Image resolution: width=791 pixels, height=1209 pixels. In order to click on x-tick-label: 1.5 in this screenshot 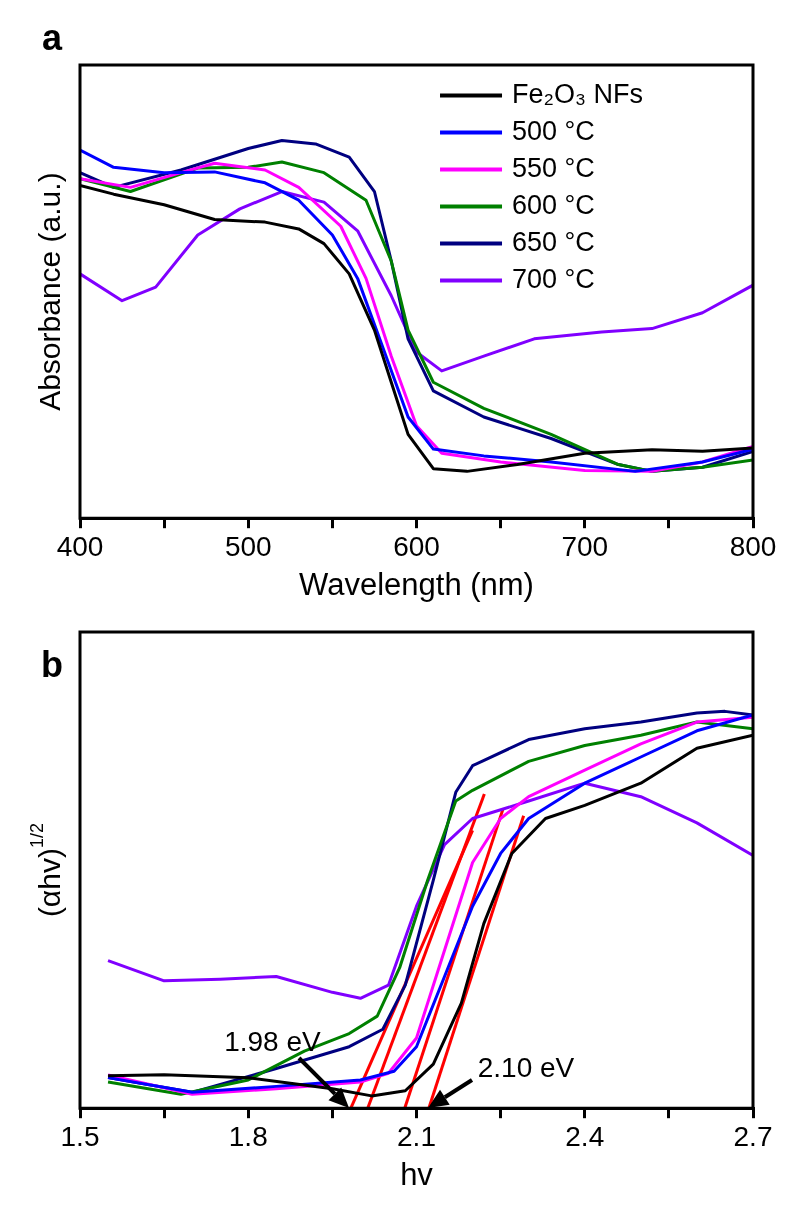, I will do `click(80, 1136)`.